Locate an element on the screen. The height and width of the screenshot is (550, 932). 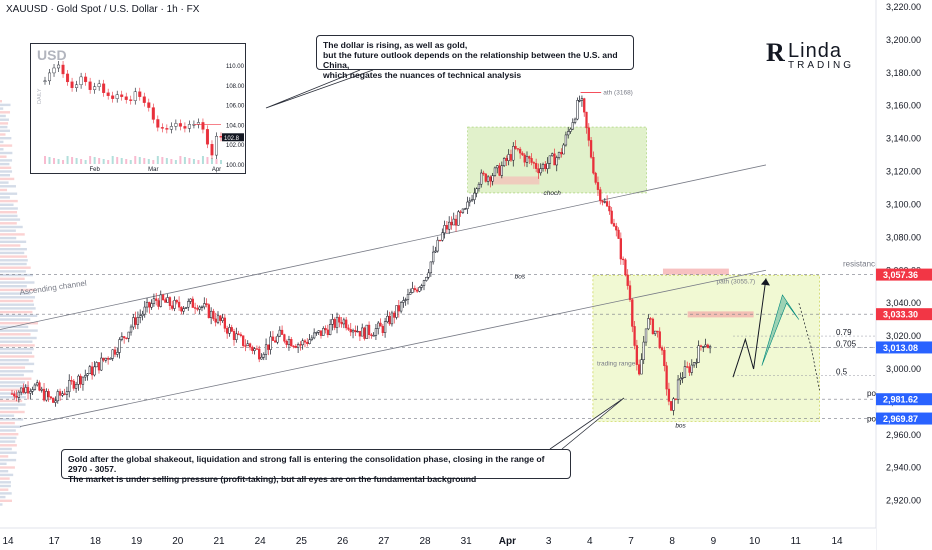
trading-range-zone is located at coordinates (706, 348).